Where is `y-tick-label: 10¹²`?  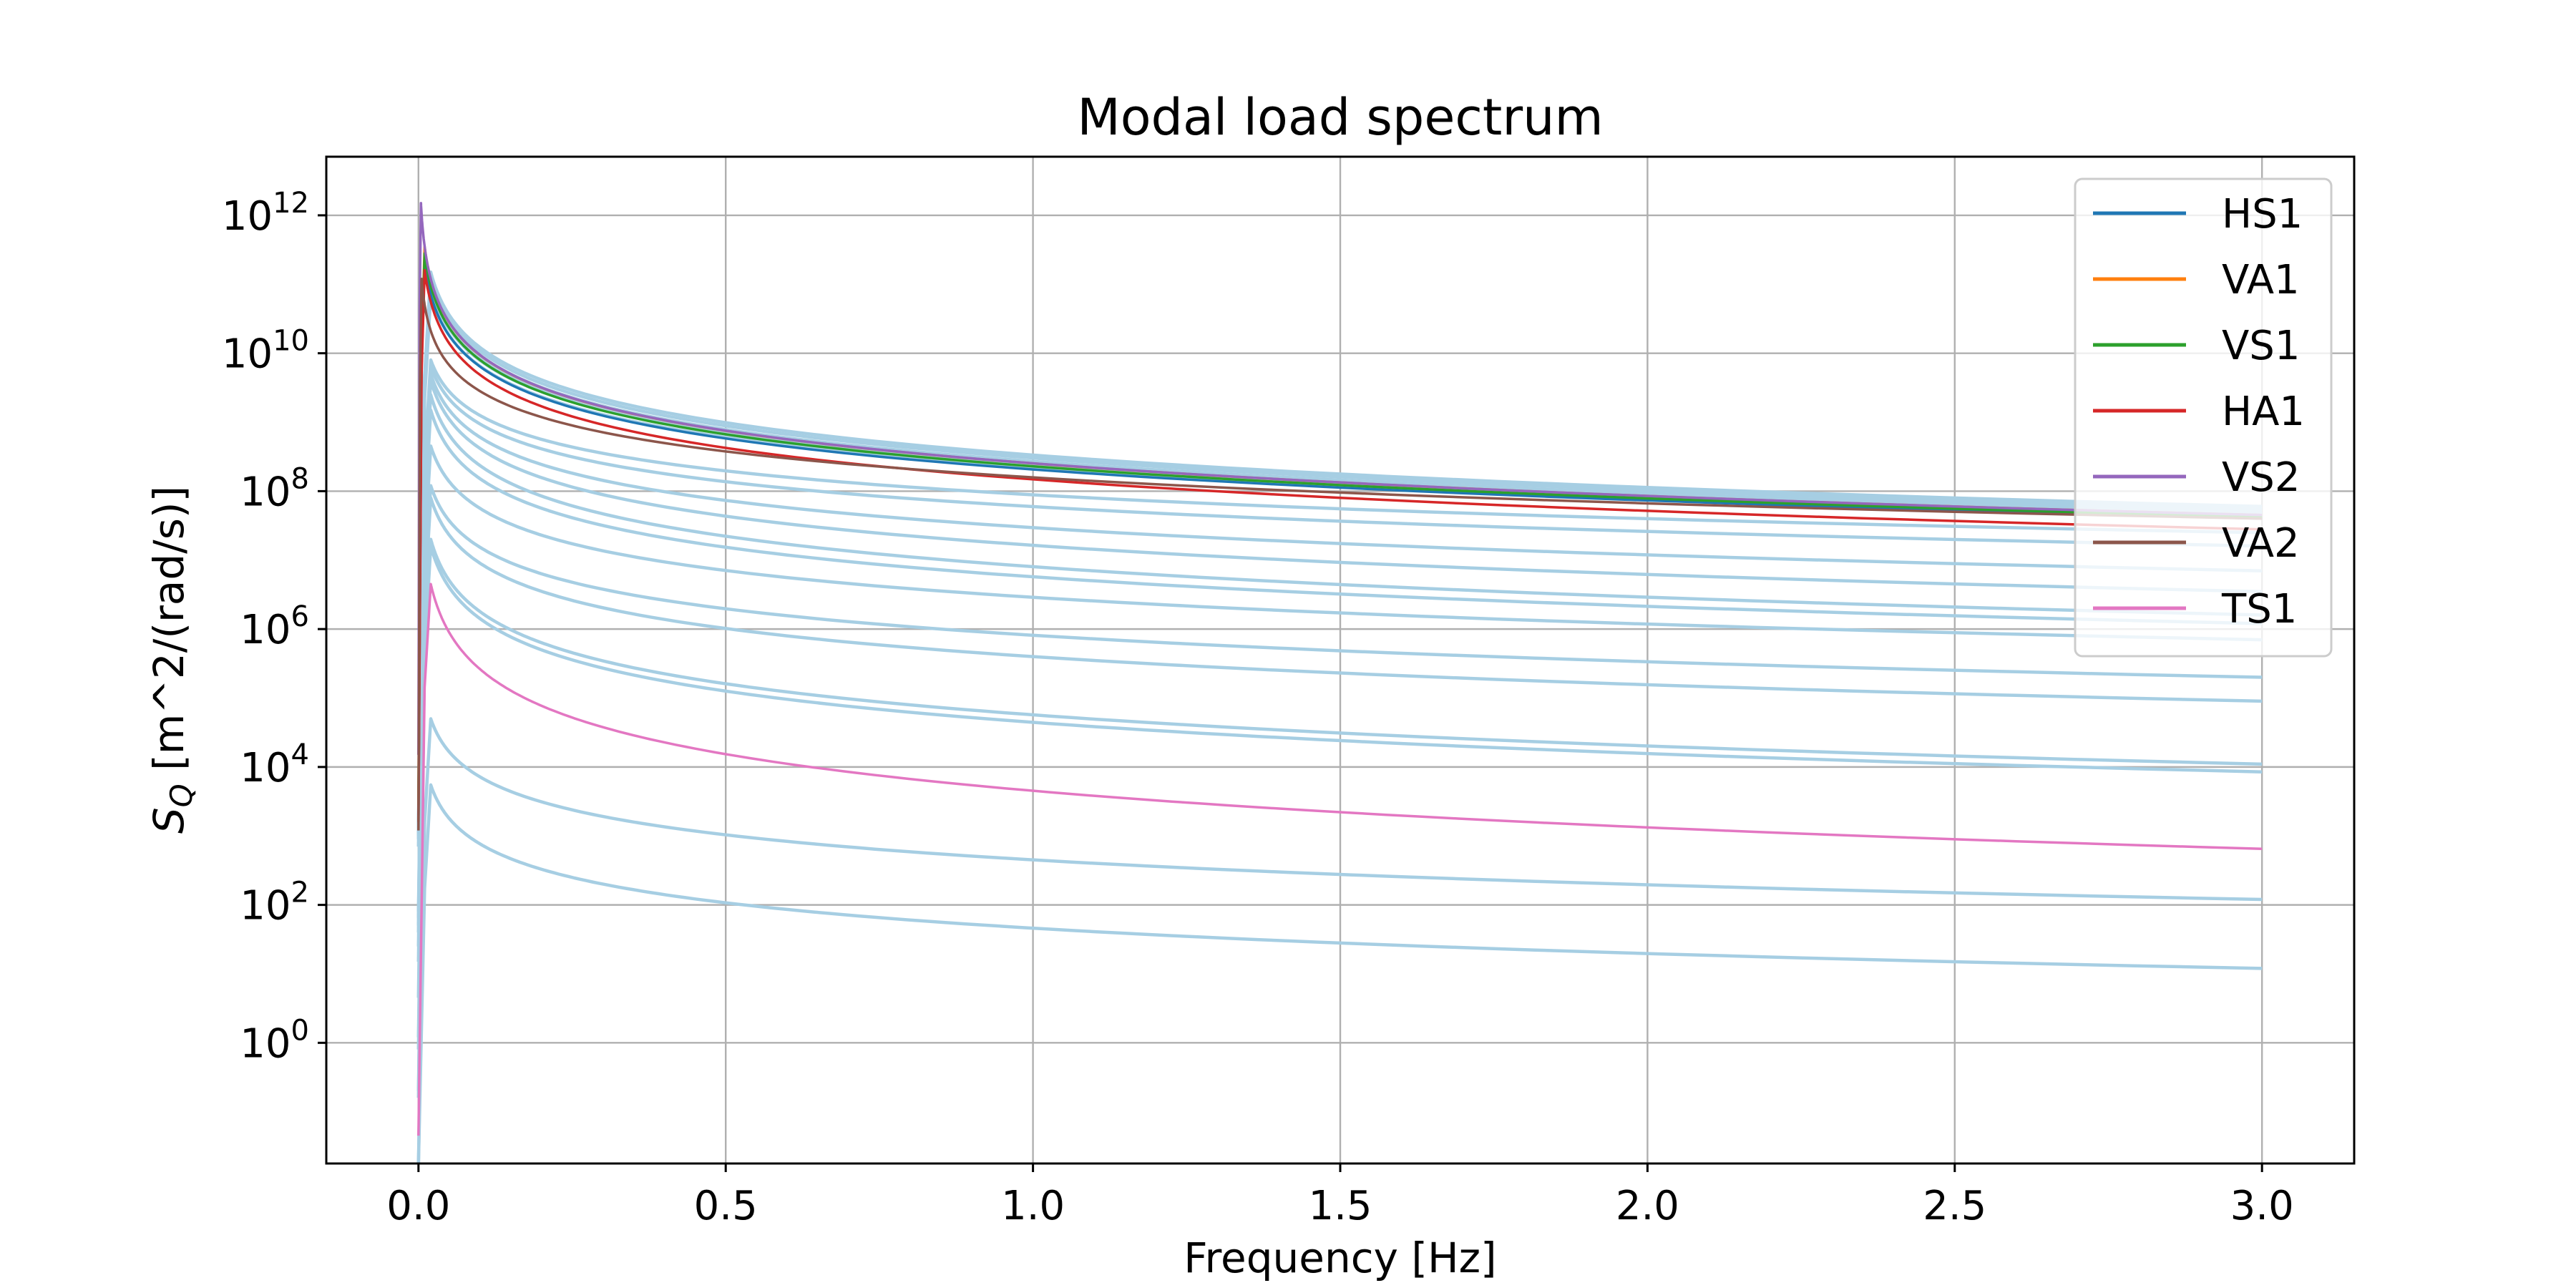
y-tick-label: 10¹² is located at coordinates (265, 213).